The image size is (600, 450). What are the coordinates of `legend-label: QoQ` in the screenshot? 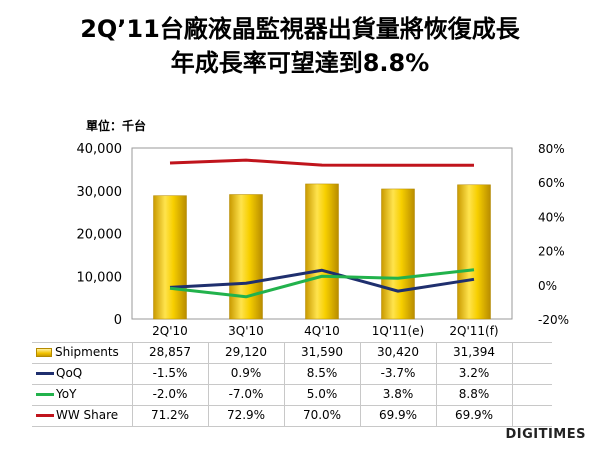 It's located at (69, 373).